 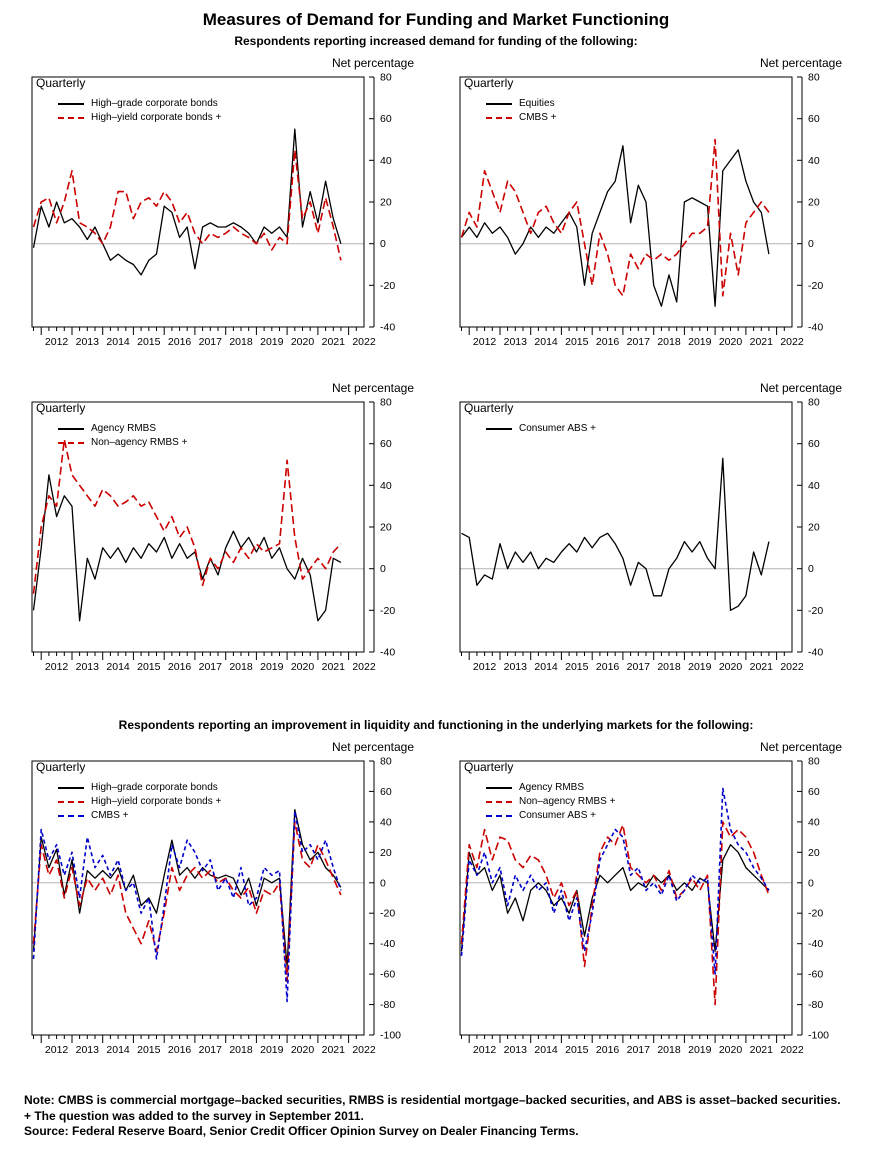 I want to click on legend-label: High–grade corporate bonds, so click(x=154, y=787).